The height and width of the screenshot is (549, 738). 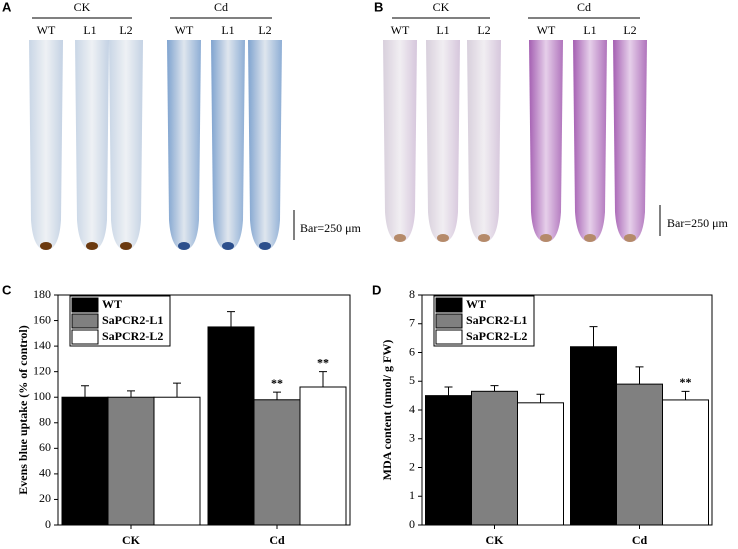 What do you see at coordinates (42, 345) in the screenshot?
I see `y-tick-label: 140` at bounding box center [42, 345].